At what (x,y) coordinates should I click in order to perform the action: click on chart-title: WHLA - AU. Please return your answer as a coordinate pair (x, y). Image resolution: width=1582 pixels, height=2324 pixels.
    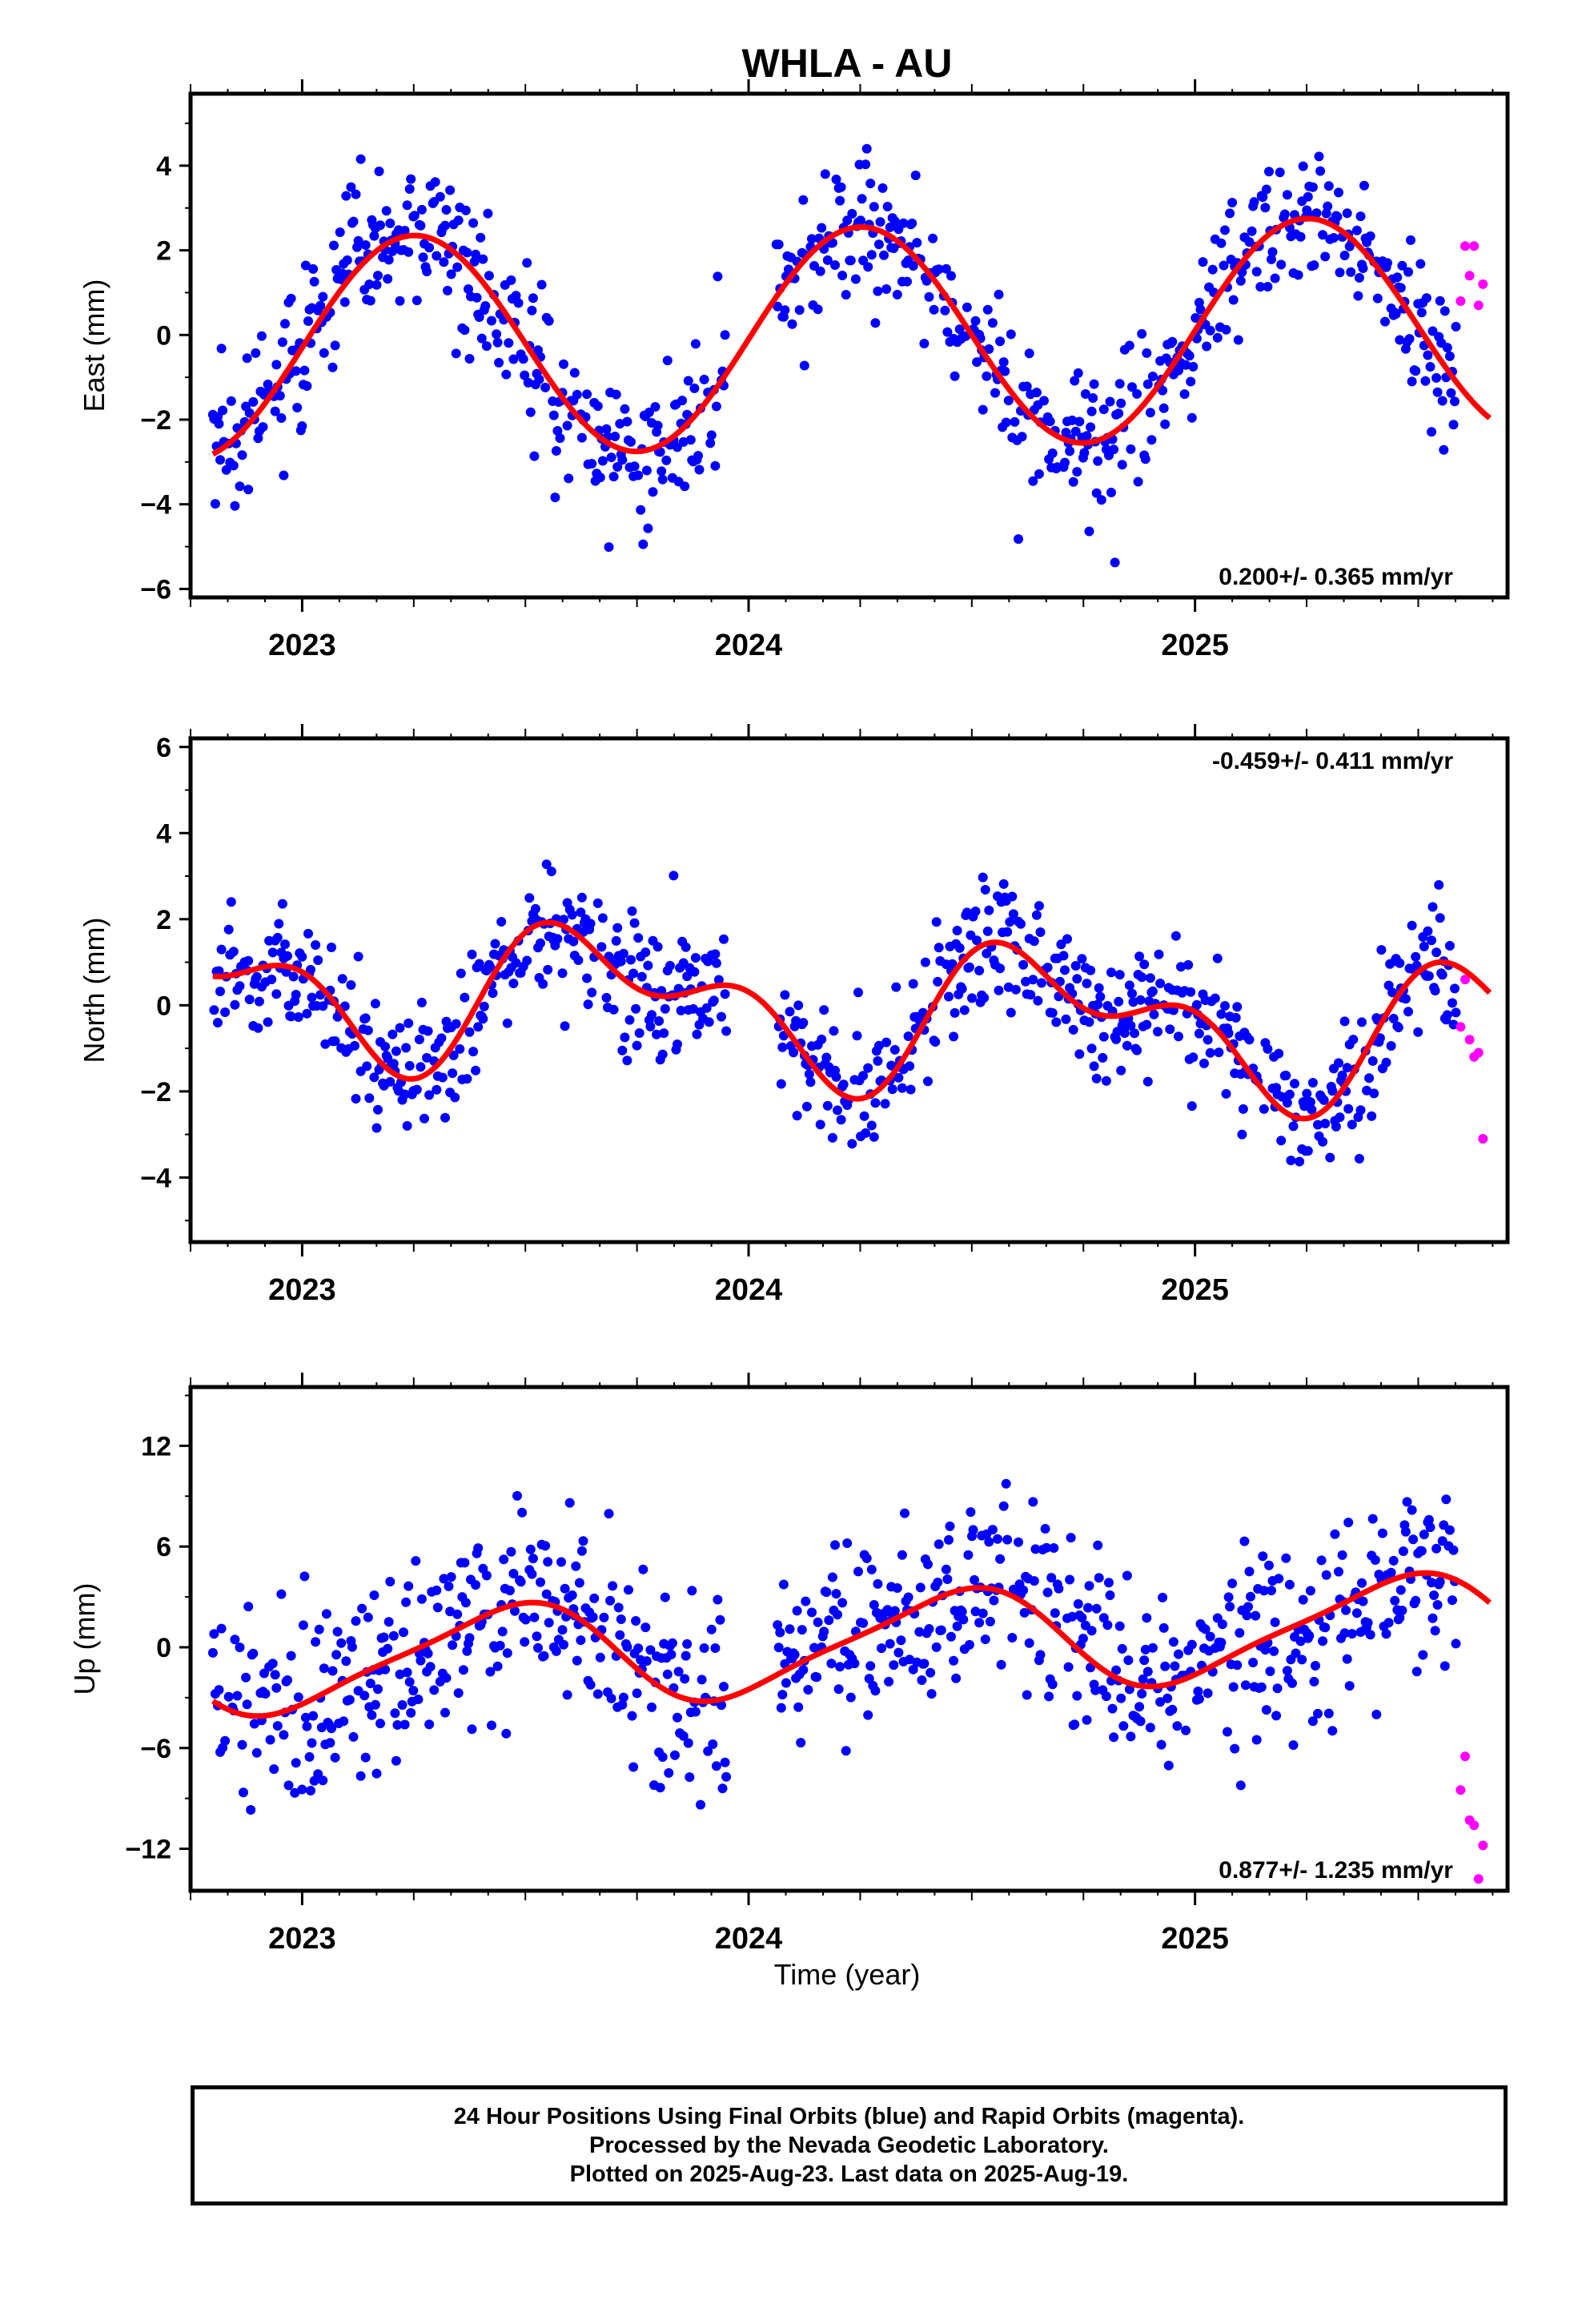
    Looking at the image, I should click on (847, 63).